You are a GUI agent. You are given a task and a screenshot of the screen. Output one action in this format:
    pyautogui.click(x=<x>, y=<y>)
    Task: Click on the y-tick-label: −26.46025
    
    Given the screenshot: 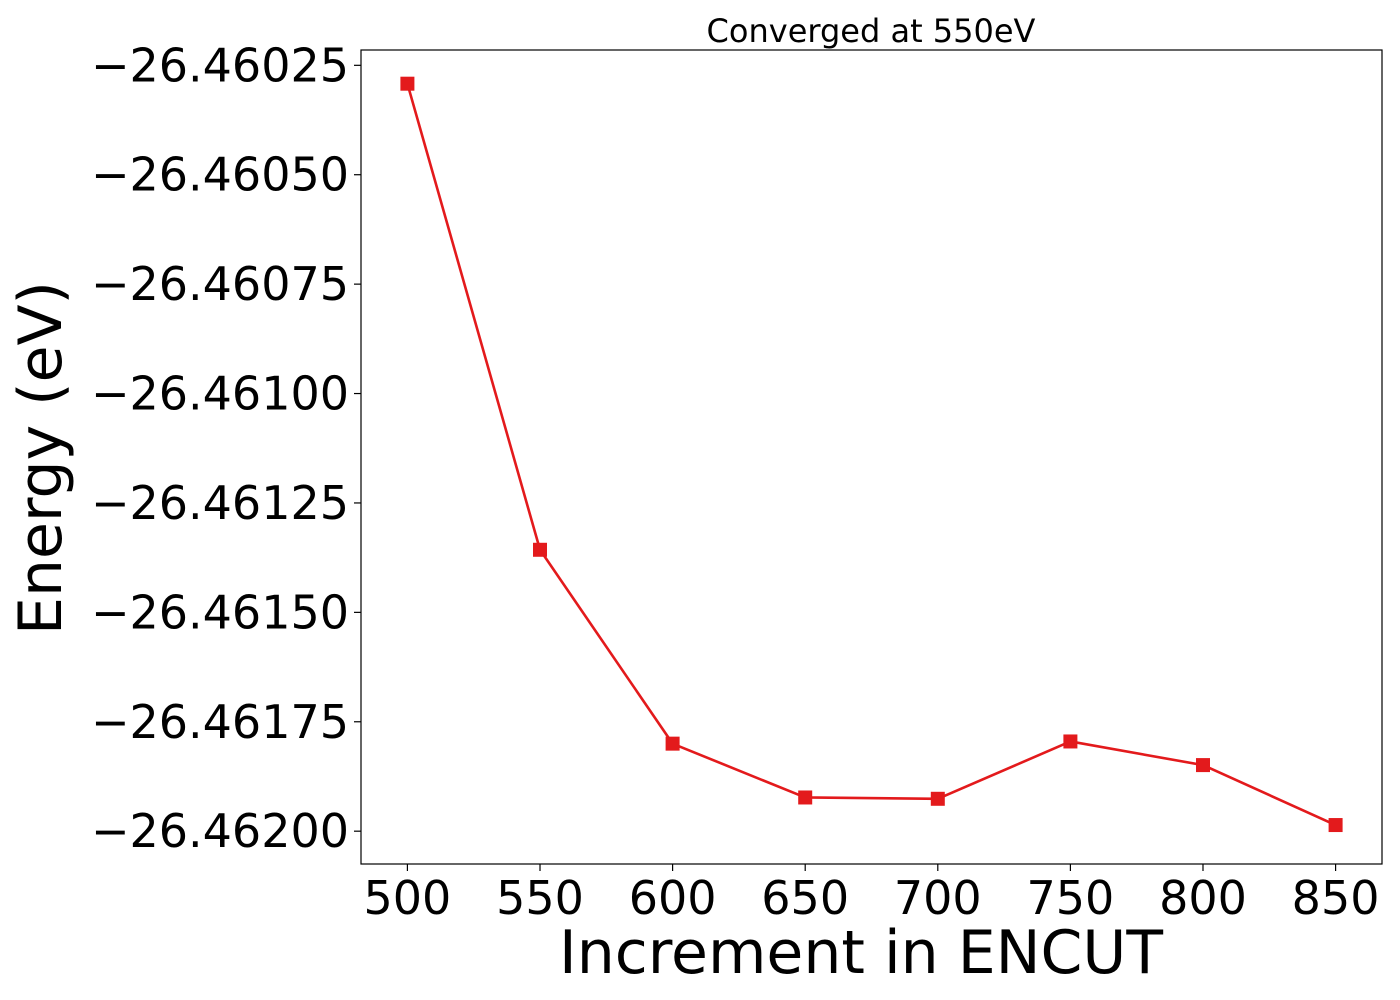 What is the action you would take?
    pyautogui.click(x=220, y=65)
    